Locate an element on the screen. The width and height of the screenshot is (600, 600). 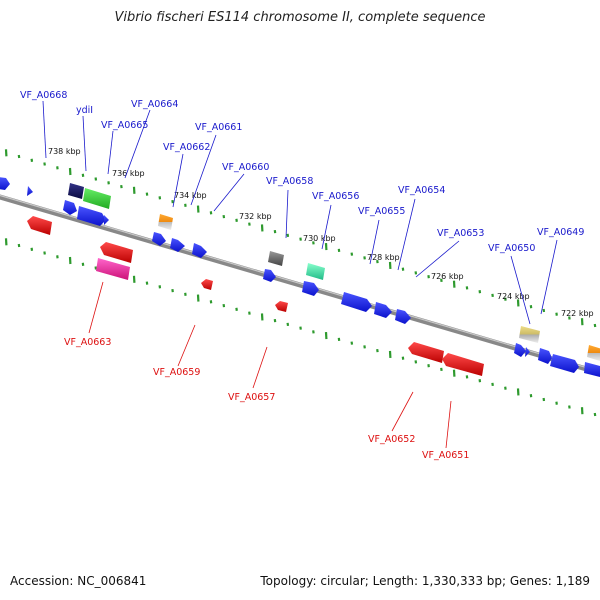
gene-label-reverse: VF_A0651 is located at coordinates (445, 455).